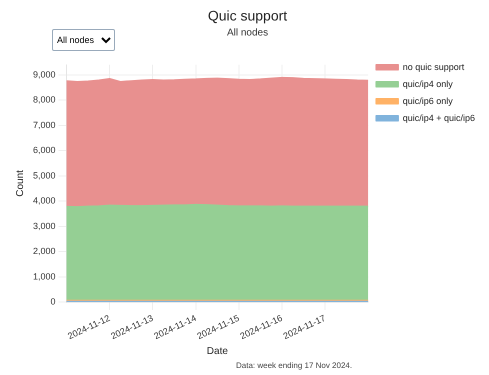 This screenshot has width=489, height=375. Describe the element at coordinates (44, 201) in the screenshot. I see `y-tick-label: 4,000` at that location.